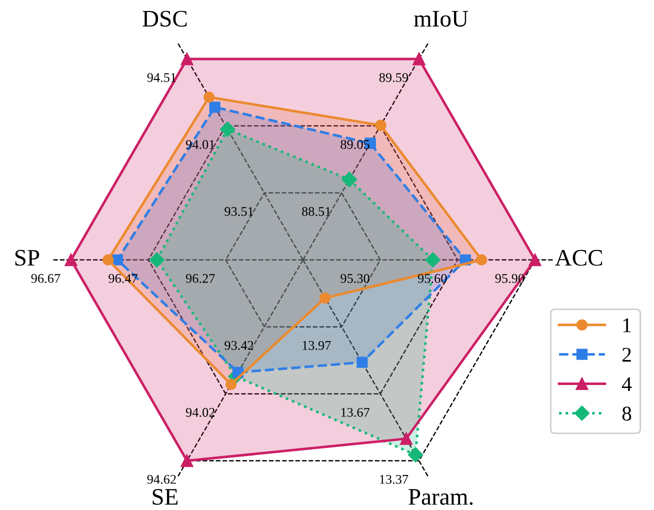  I want to click on spoke-label: ACC, so click(578, 258).